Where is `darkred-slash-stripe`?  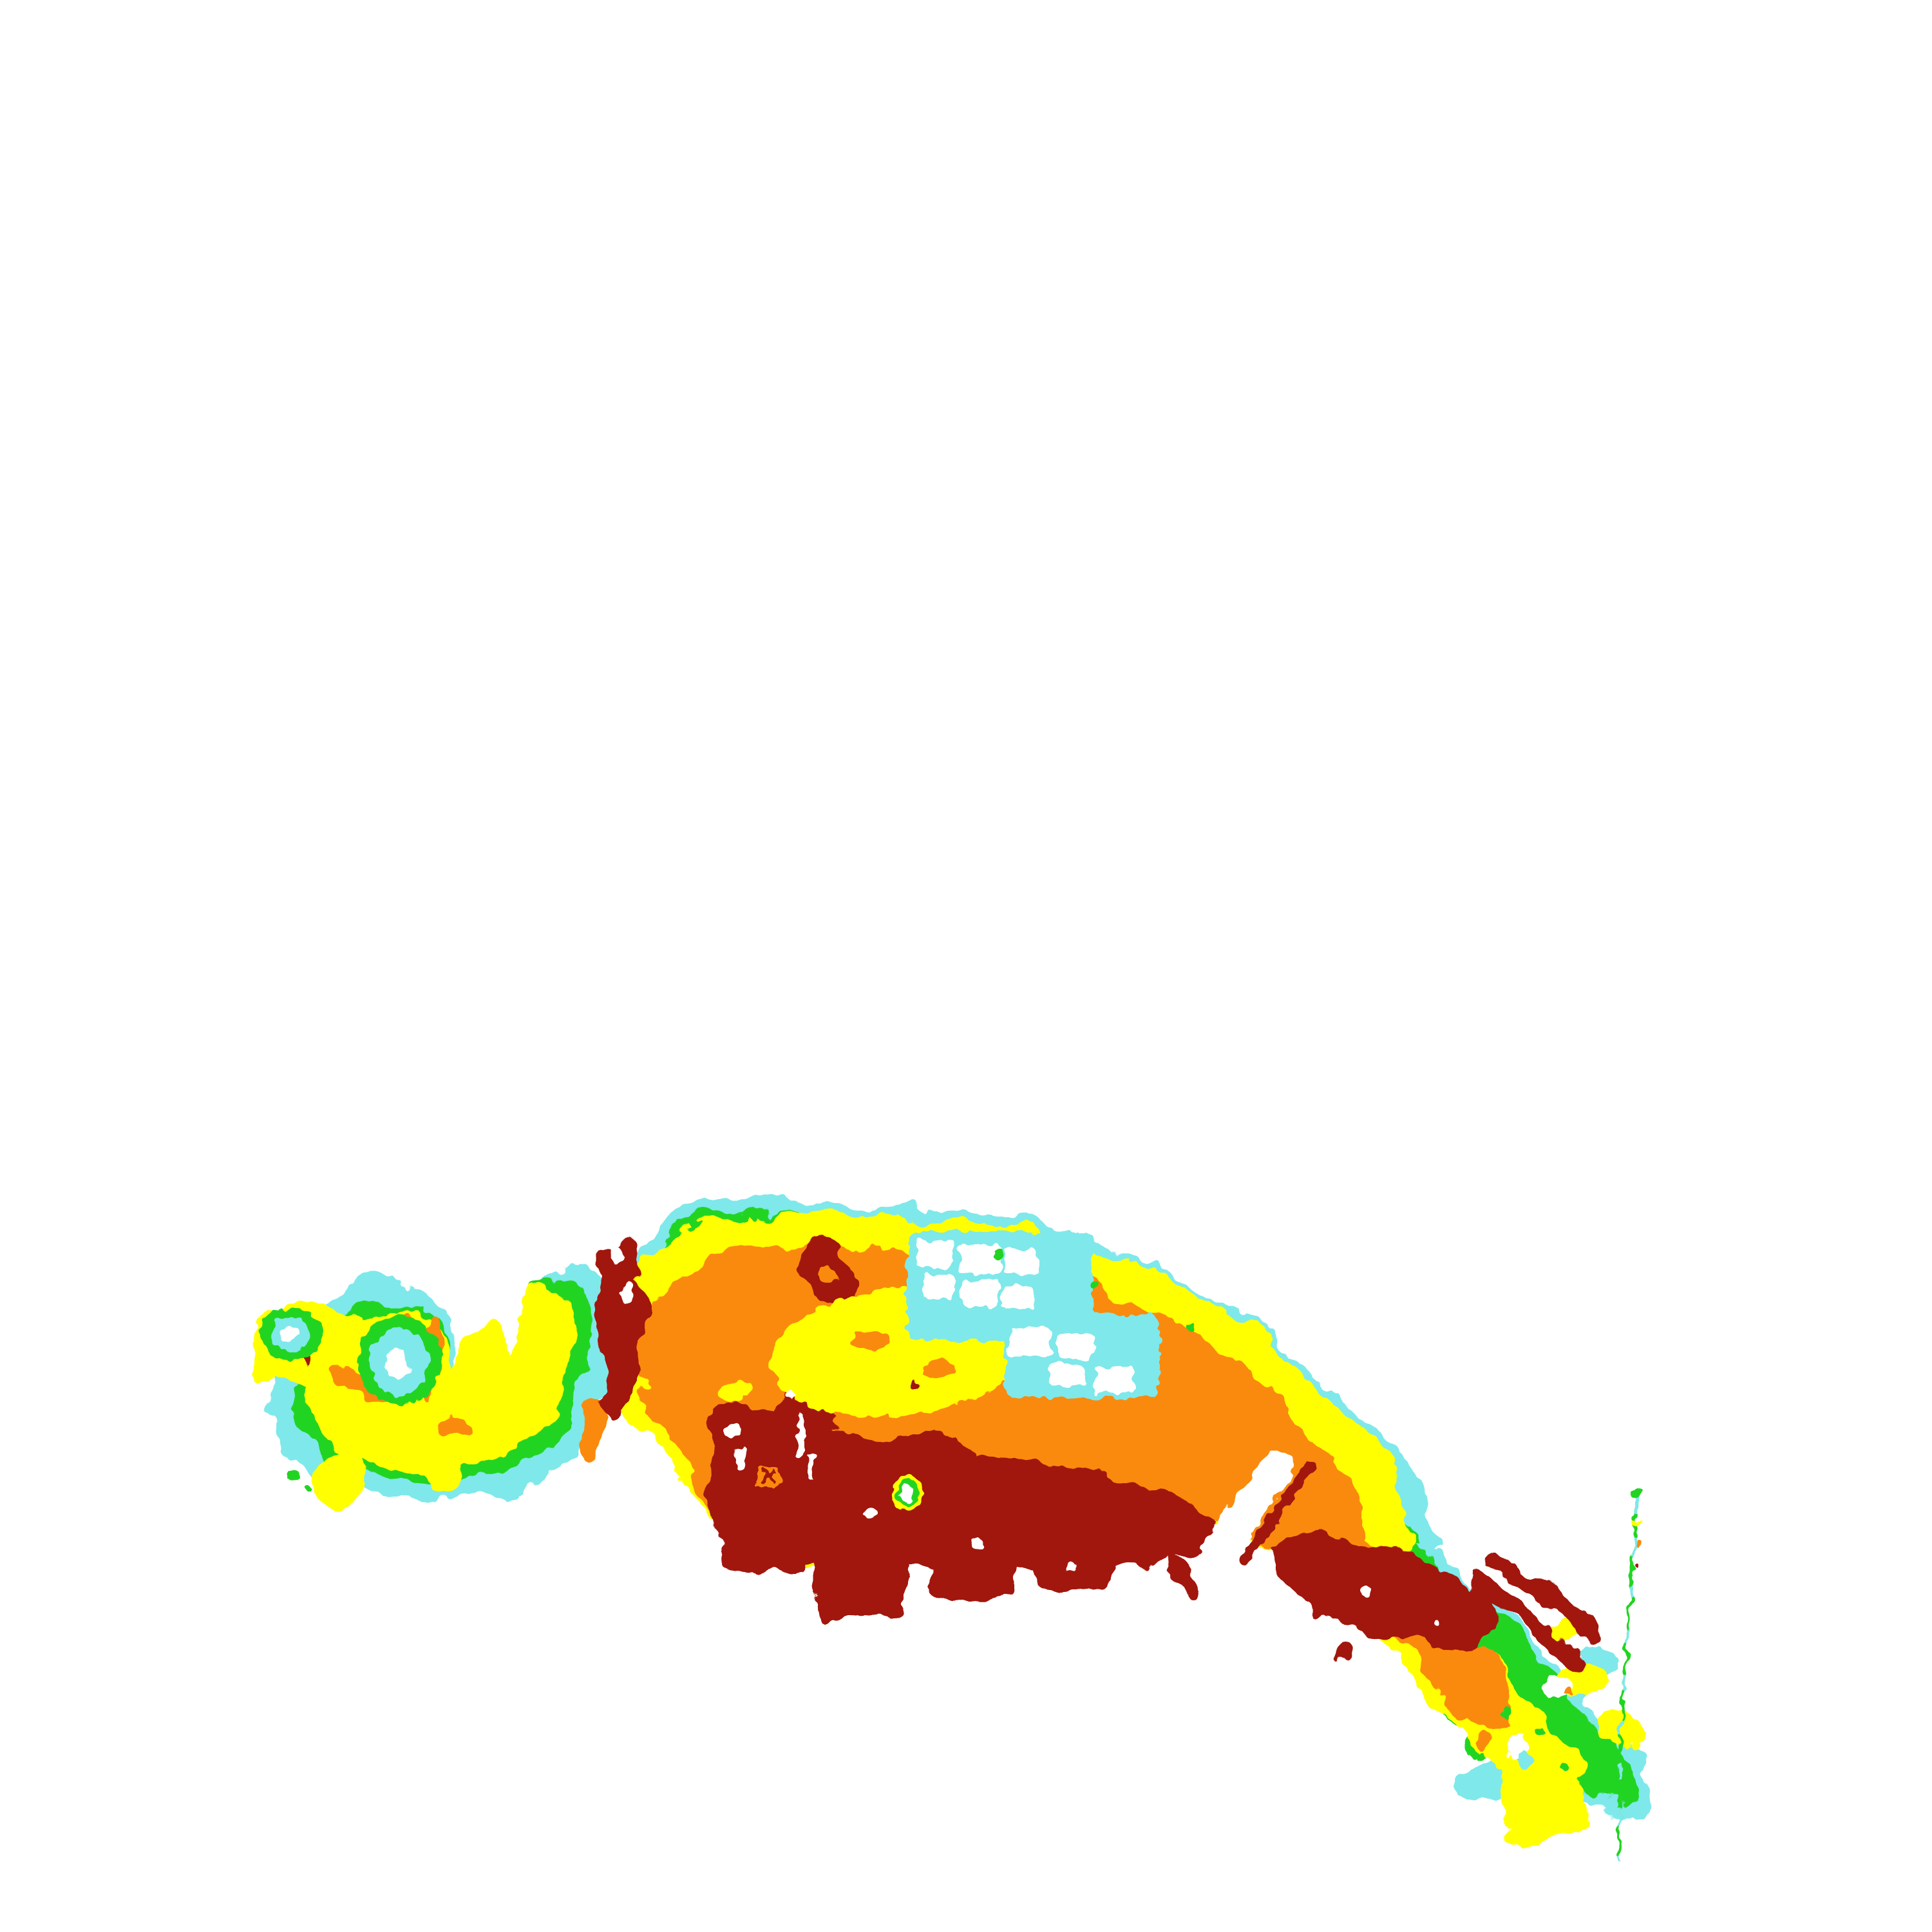 darkred-slash-stripe is located at coordinates (1276, 1513).